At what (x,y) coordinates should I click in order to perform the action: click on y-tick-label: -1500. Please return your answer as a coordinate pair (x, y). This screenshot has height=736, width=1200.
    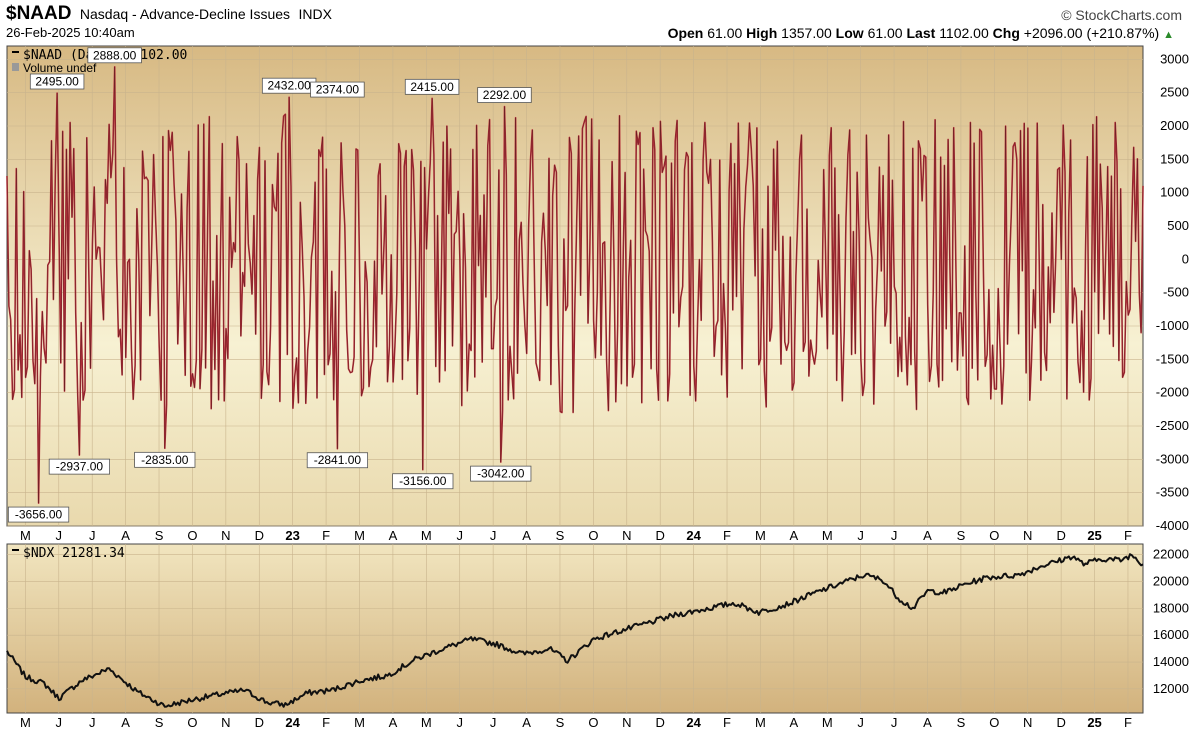
    Looking at the image, I should click on (1172, 358).